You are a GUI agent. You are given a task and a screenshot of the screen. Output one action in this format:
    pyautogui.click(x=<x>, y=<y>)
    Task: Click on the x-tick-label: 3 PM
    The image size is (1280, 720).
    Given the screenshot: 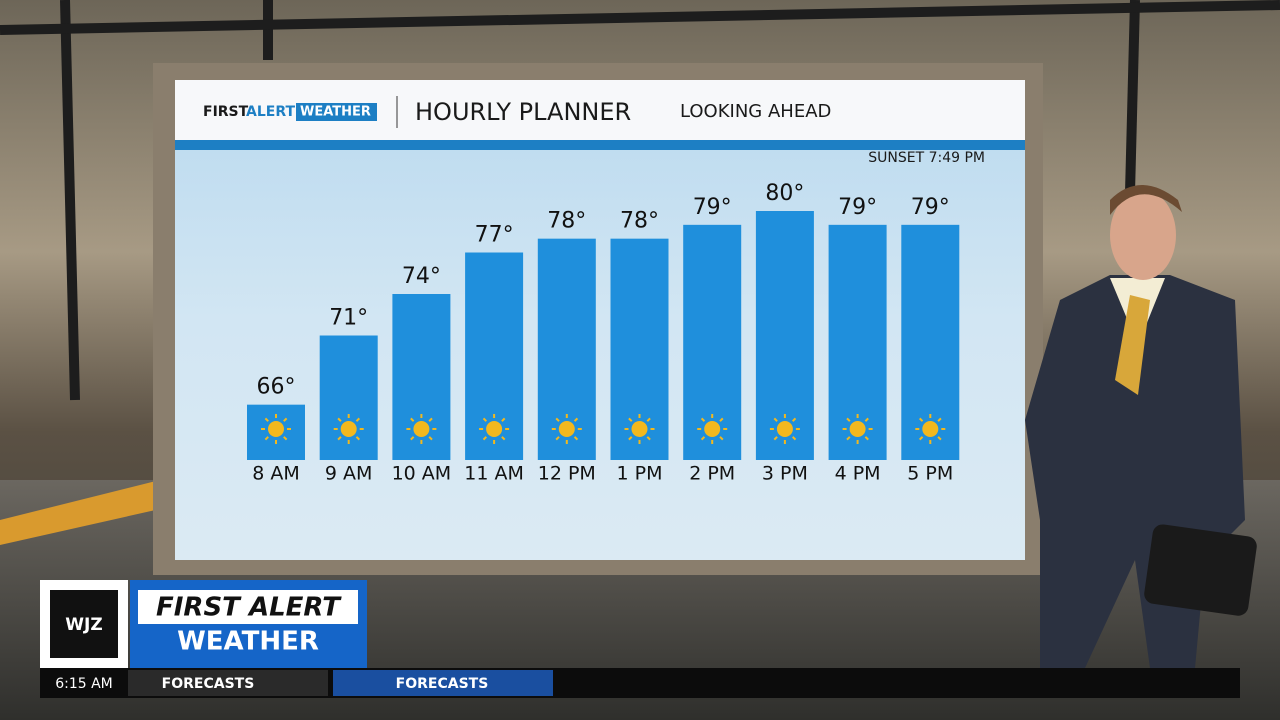 What is the action you would take?
    pyautogui.click(x=785, y=474)
    